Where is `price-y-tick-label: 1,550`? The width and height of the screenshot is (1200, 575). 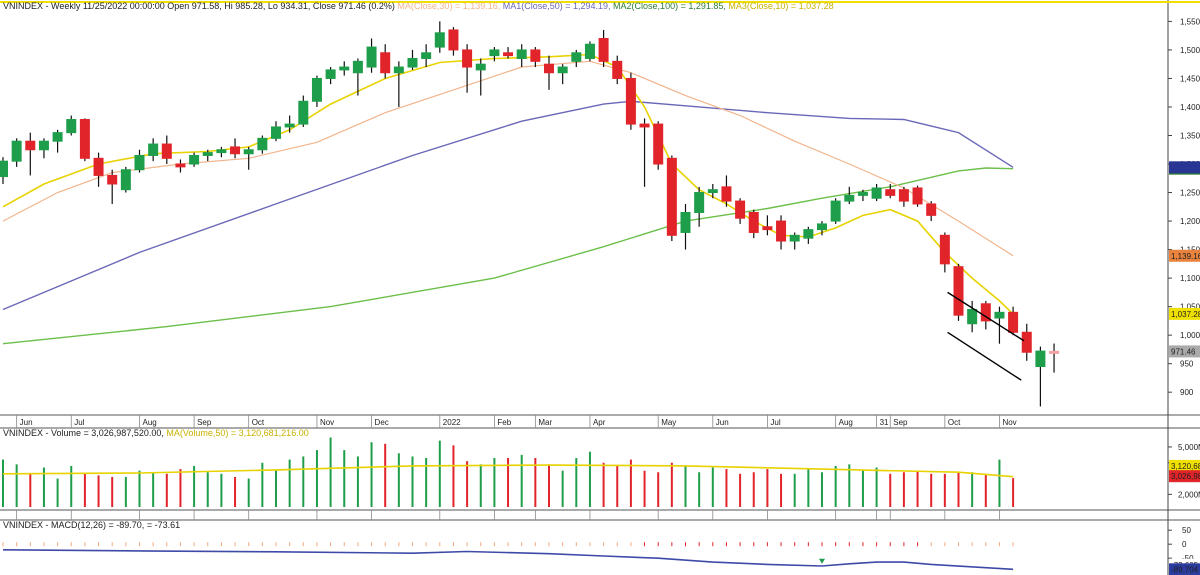 price-y-tick-label: 1,550 is located at coordinates (1190, 21).